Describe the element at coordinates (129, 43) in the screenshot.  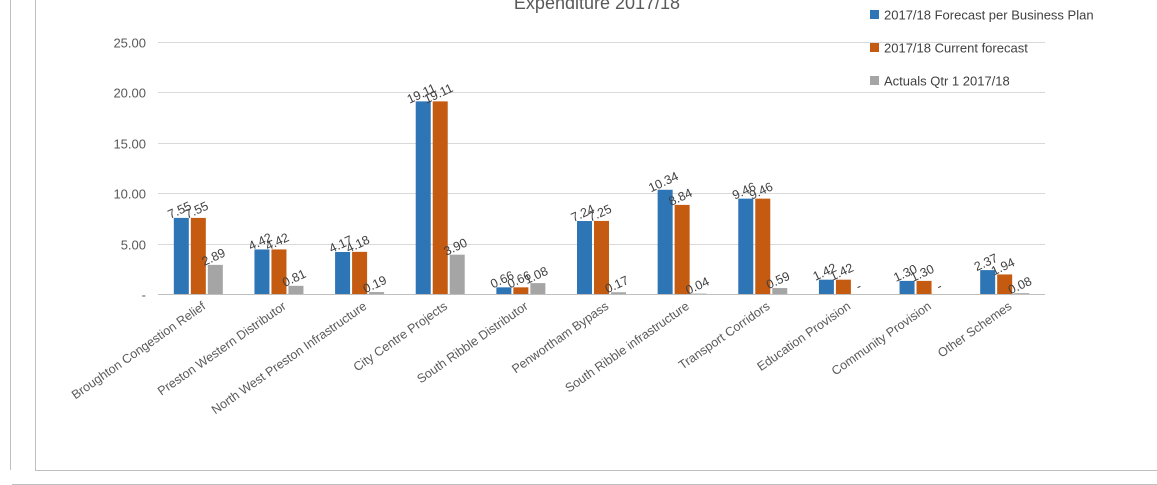
I see `y-tick-label: 25.00` at that location.